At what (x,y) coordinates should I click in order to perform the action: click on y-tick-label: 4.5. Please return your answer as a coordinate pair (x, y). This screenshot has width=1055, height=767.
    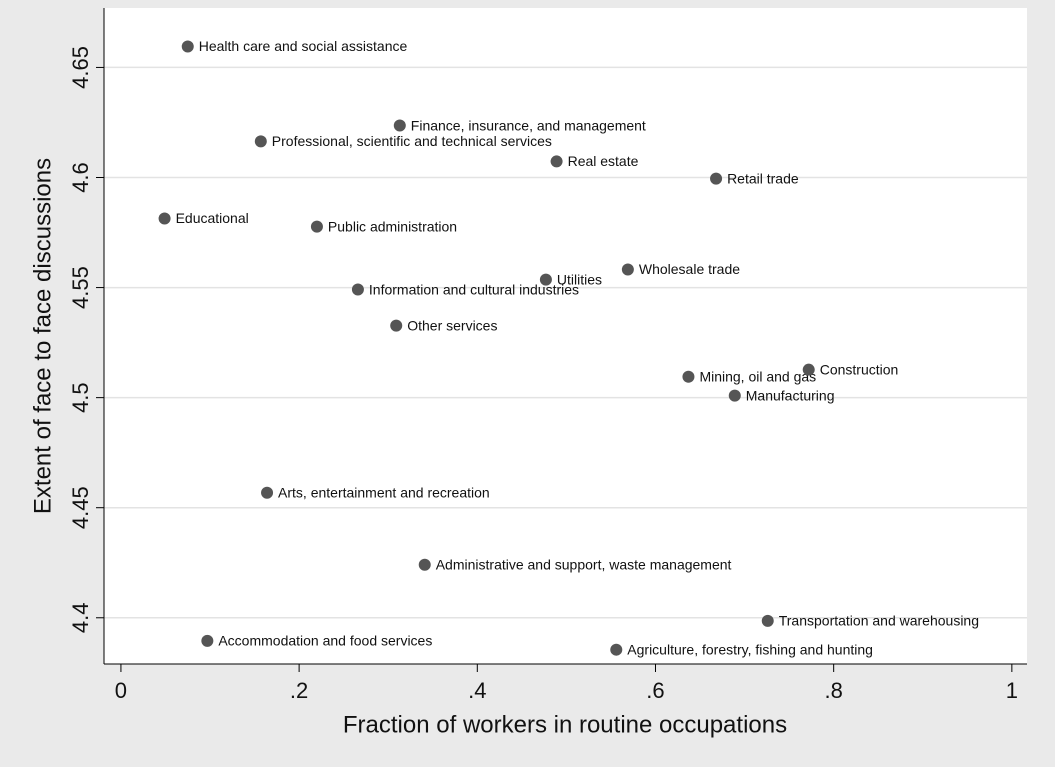
    Looking at the image, I should click on (80, 397).